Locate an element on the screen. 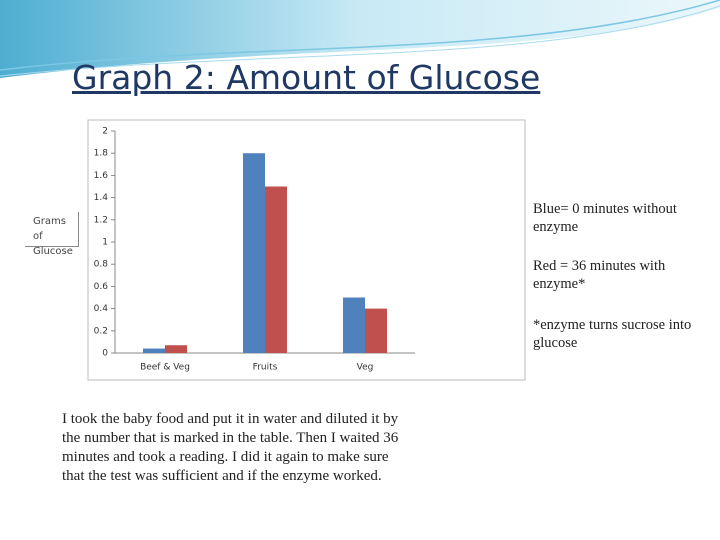 The image size is (720, 540). slide-title: Graph 2: Amount of Glucose is located at coordinates (306, 77).